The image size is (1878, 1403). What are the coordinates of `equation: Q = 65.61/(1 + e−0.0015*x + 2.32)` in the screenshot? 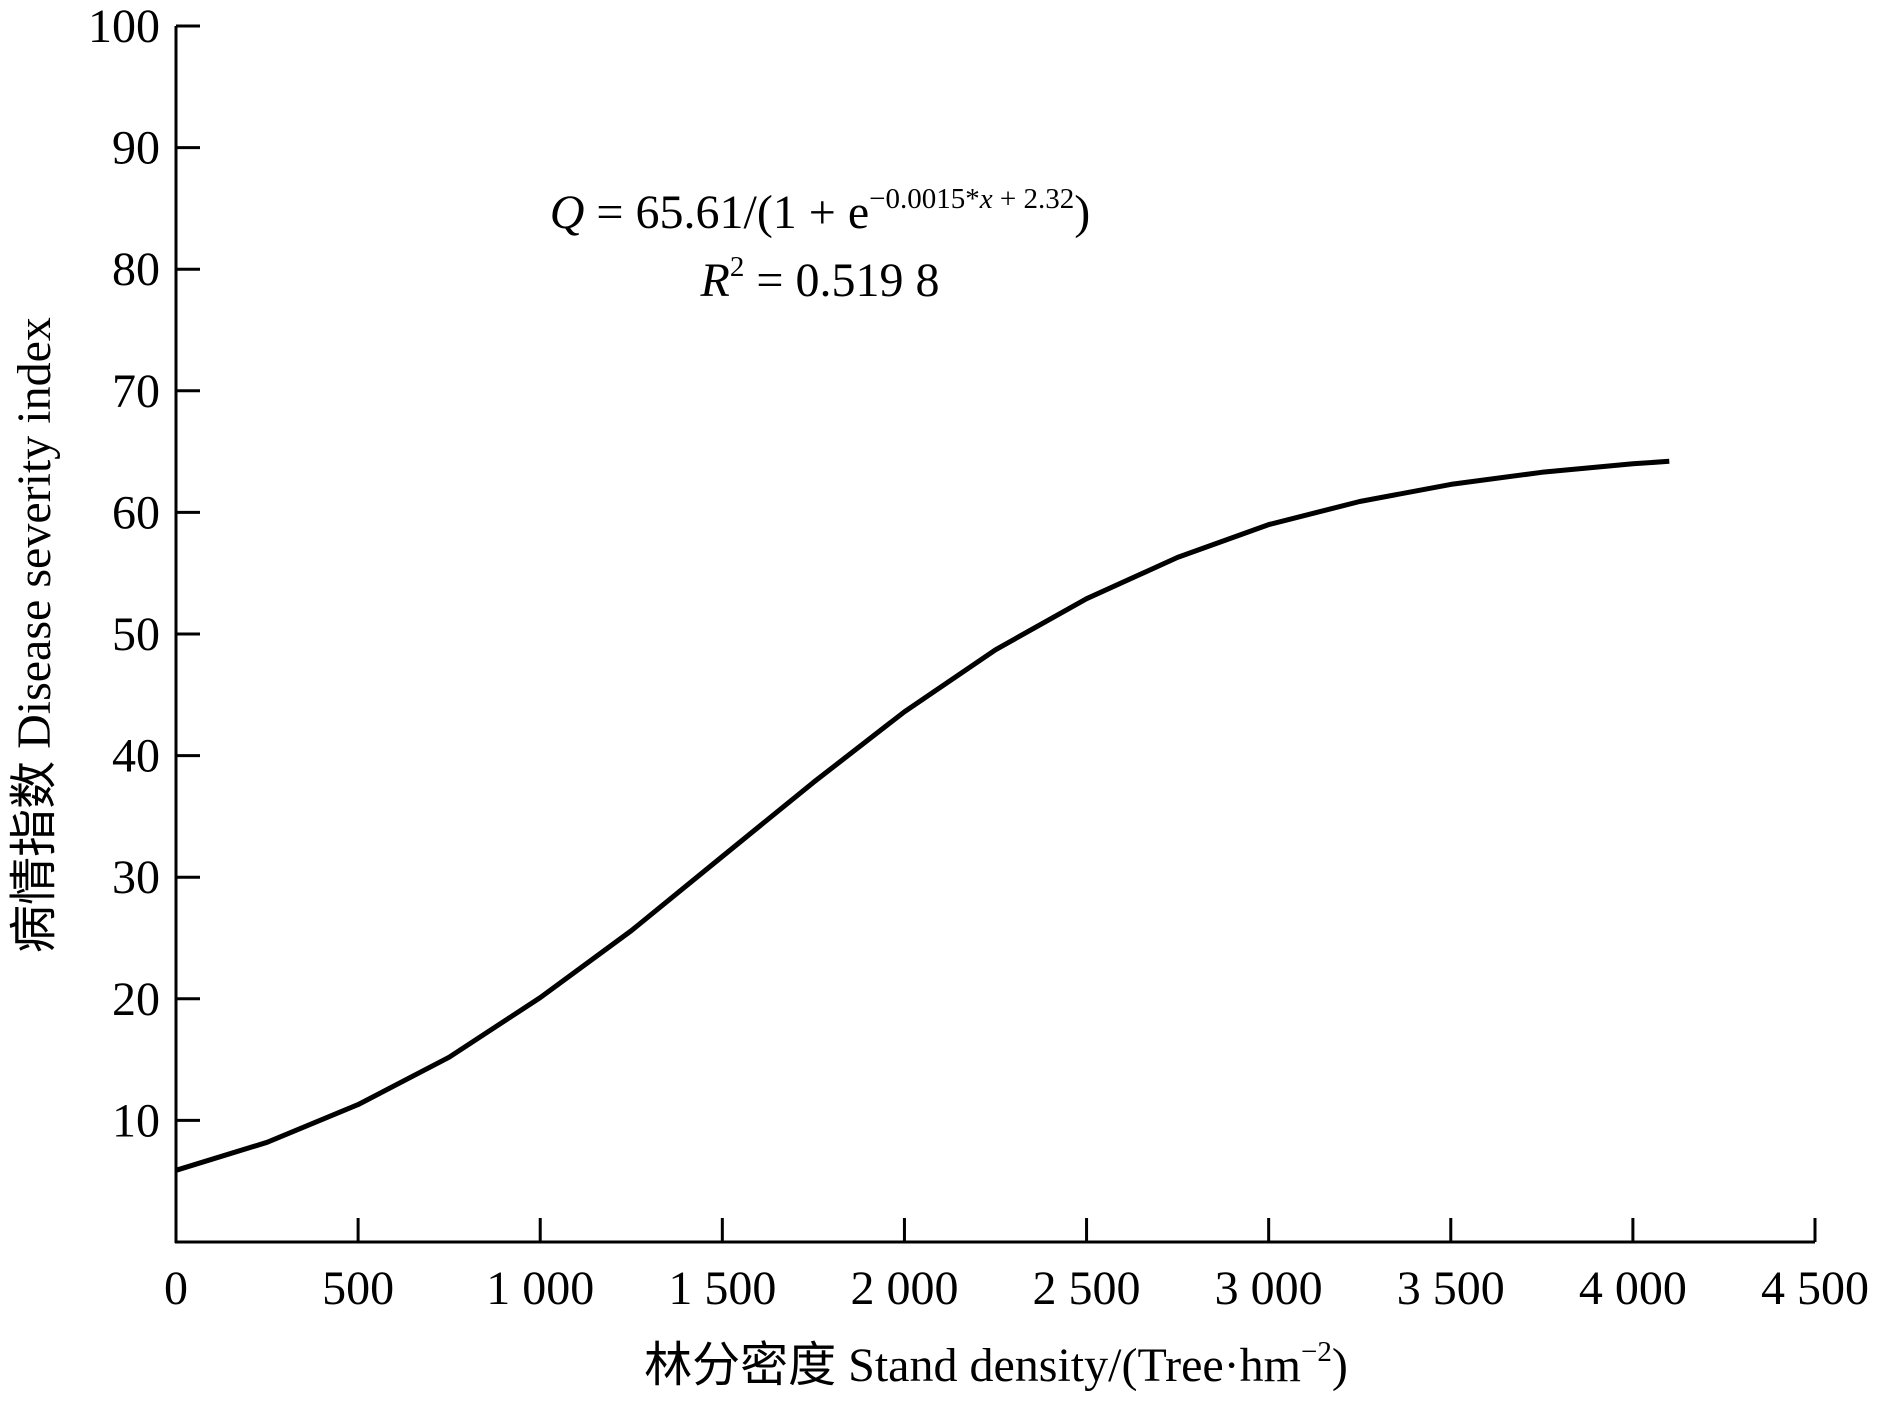 It's located at (820, 211).